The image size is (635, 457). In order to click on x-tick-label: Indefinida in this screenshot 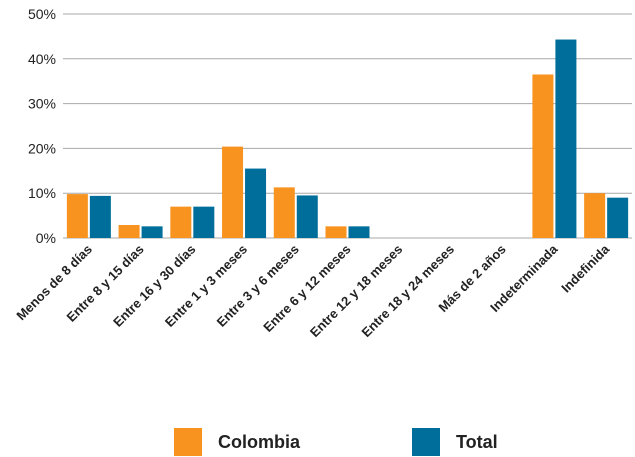, I will do `click(585, 268)`.